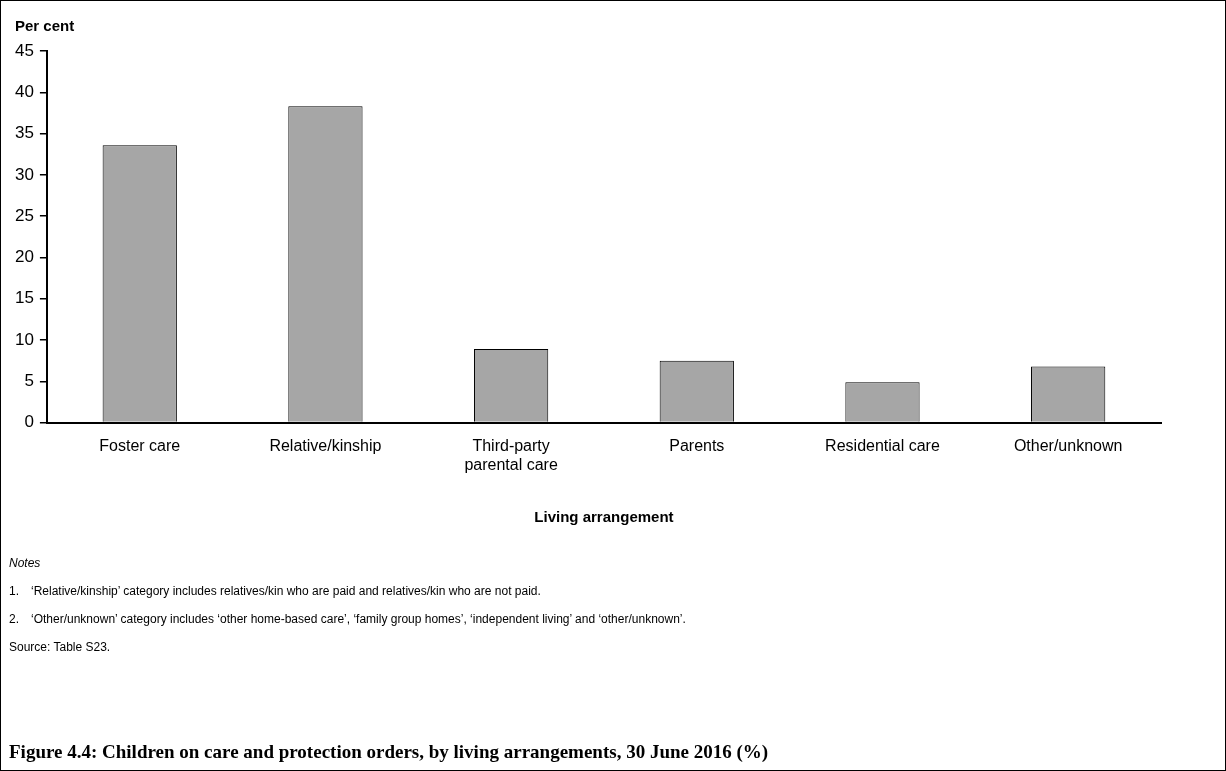 Image resolution: width=1226 pixels, height=771 pixels. Describe the element at coordinates (275, 591) in the screenshot. I see `text: 1. ‘Relative/kinship’ category includes relatives/kin who are paid and relatives/kin who are not paid.` at that location.